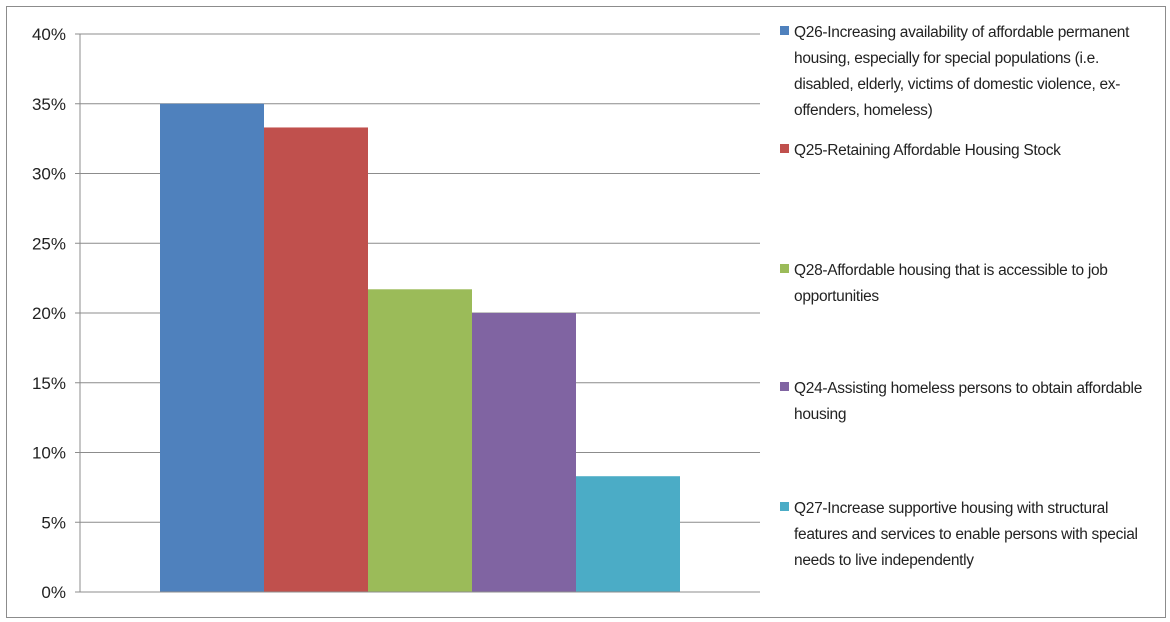 The width and height of the screenshot is (1170, 622). I want to click on legend-swatch-q26, so click(784, 30).